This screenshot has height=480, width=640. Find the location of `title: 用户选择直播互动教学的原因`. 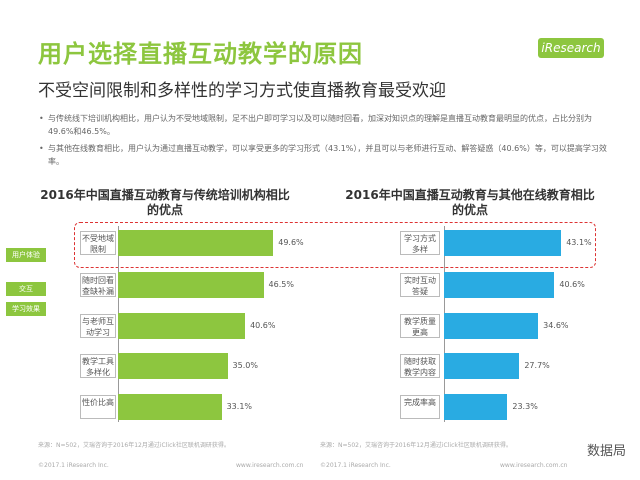

title: 用户选择直播互动教学的原因 is located at coordinates (200, 54).